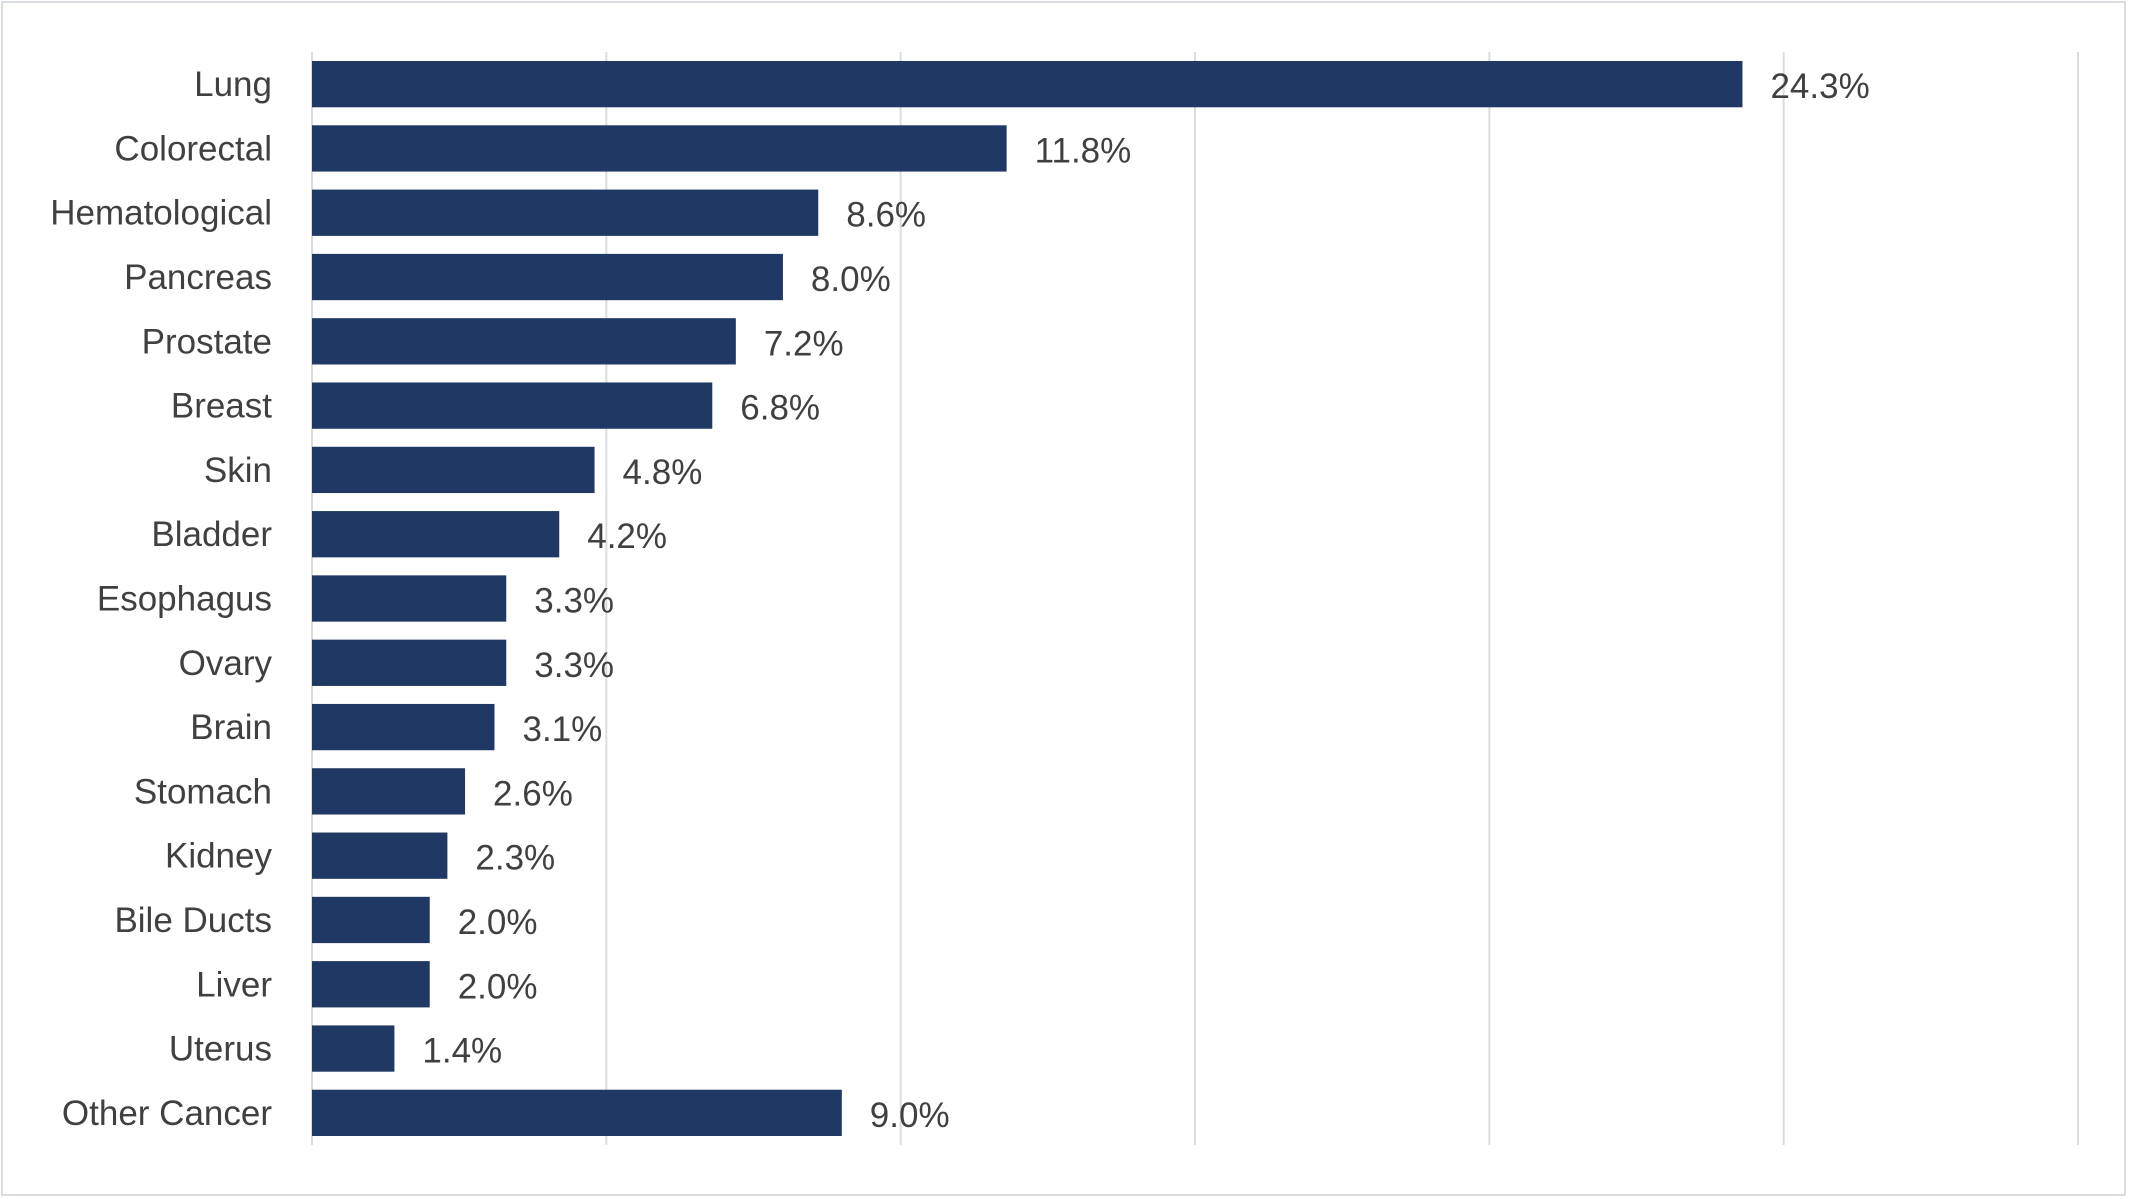  What do you see at coordinates (780, 408) in the screenshot?
I see `data-label: 6.8%` at bounding box center [780, 408].